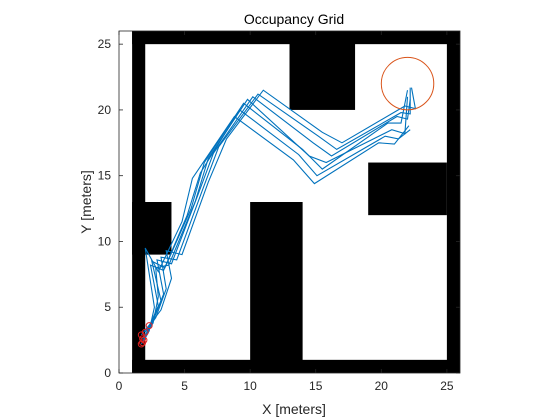  What do you see at coordinates (107, 307) in the screenshot?
I see `y-tick-label-1: 5` at bounding box center [107, 307].